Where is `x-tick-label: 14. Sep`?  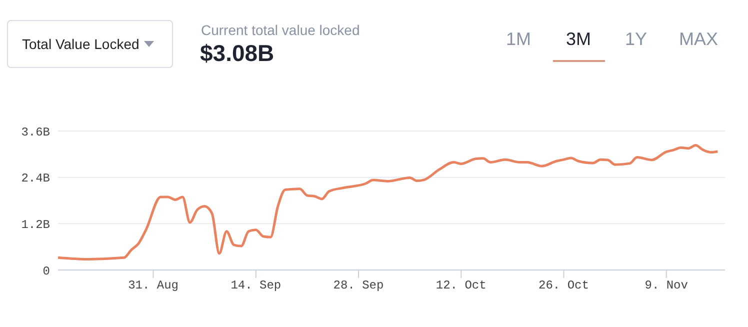
x-tick-label: 14. Sep is located at coordinates (256, 285).